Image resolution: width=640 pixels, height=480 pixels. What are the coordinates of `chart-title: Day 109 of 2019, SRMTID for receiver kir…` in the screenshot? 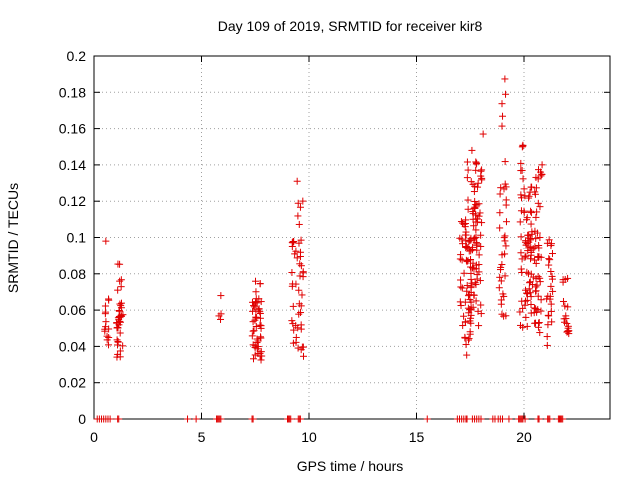 It's located at (350, 26).